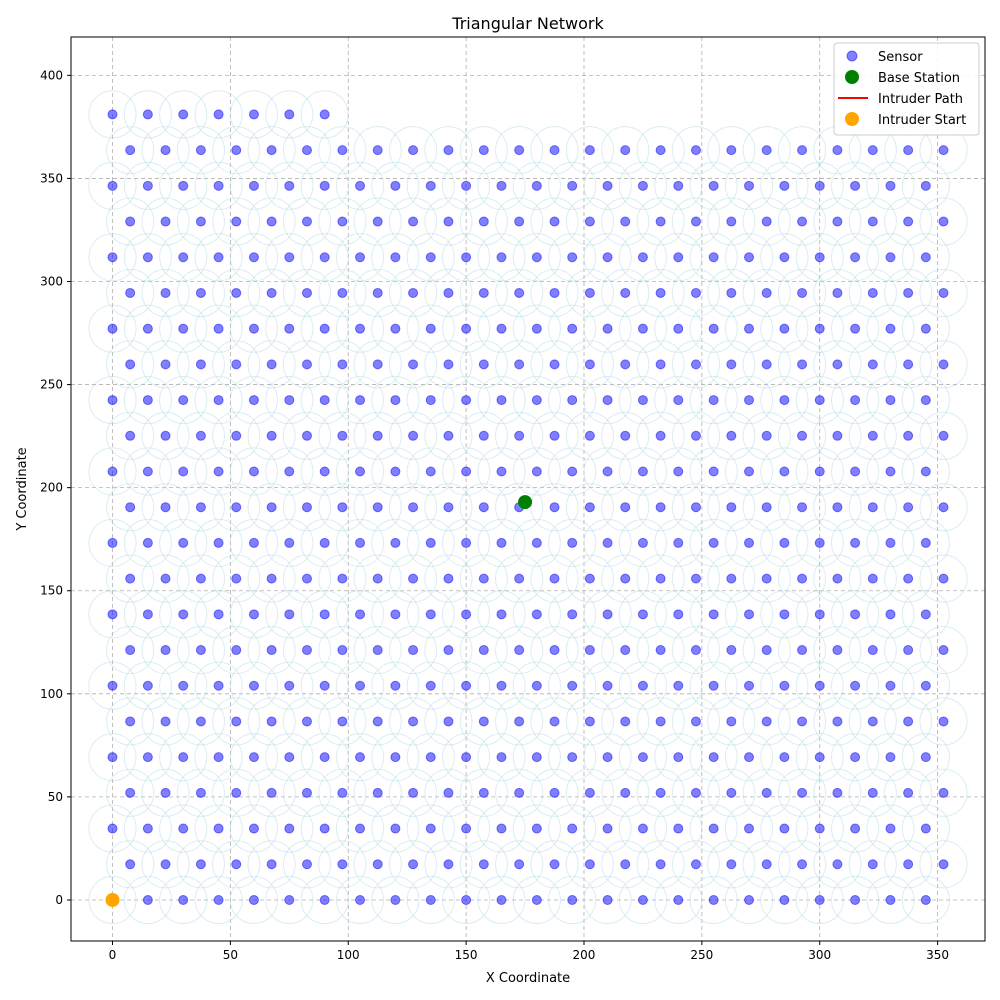  I want to click on legend-label-base-station: Base Station, so click(919, 78).